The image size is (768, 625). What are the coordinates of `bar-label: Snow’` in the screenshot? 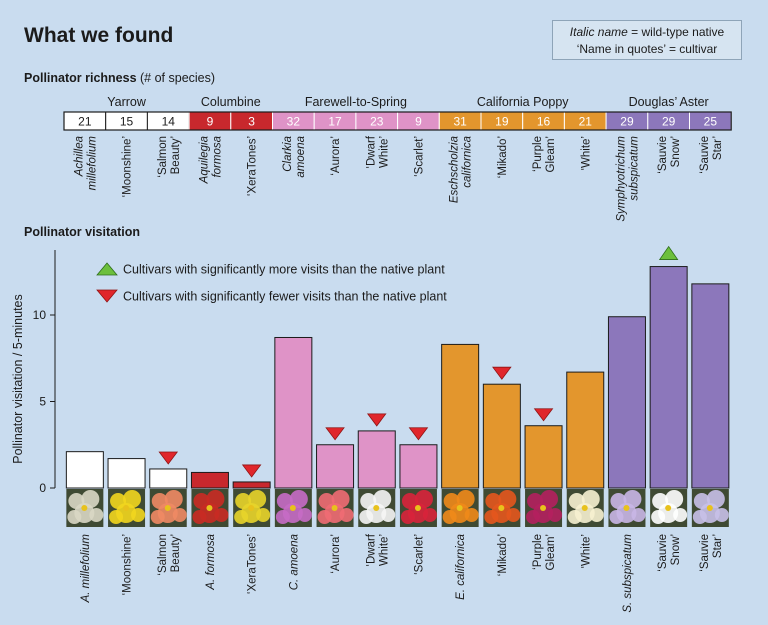 It's located at (676, 549).